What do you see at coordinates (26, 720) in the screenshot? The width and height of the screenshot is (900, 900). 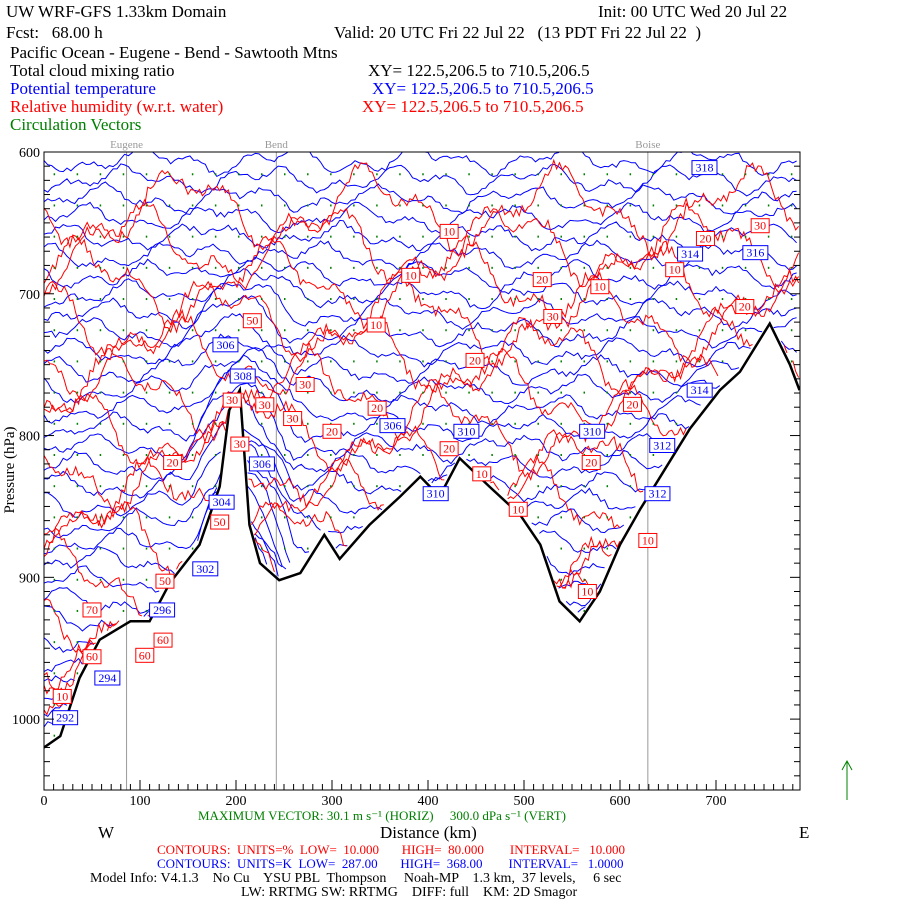 I see `y-tick-label: 1000` at bounding box center [26, 720].